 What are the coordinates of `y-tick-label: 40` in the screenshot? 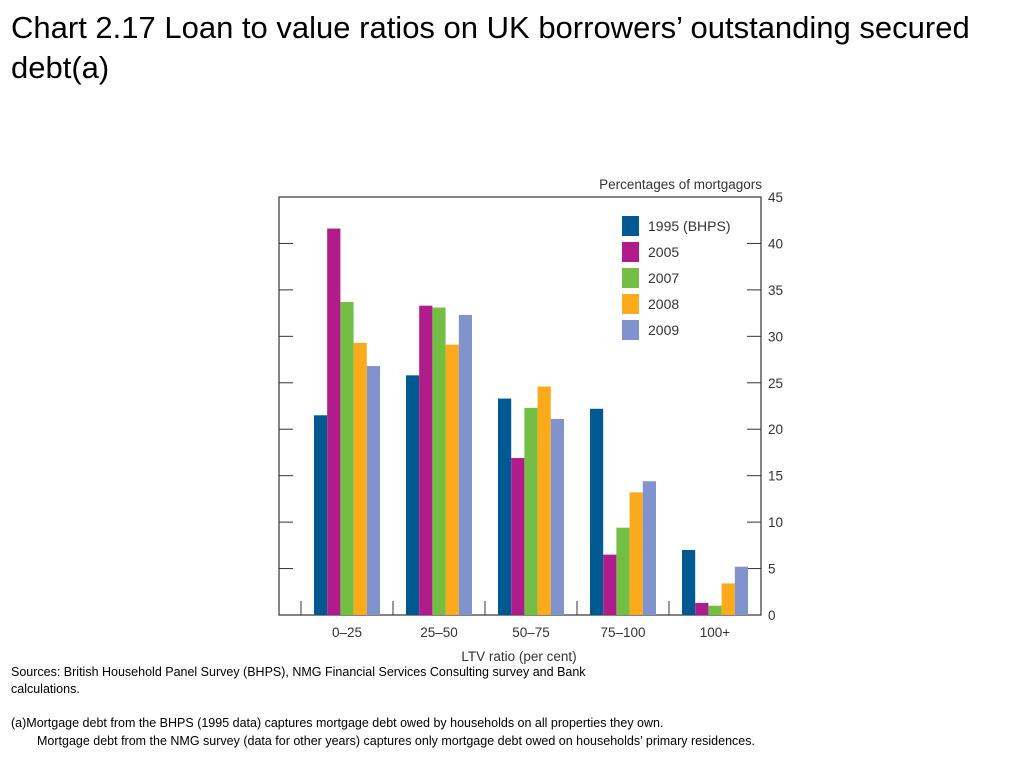 It's located at (775, 243).